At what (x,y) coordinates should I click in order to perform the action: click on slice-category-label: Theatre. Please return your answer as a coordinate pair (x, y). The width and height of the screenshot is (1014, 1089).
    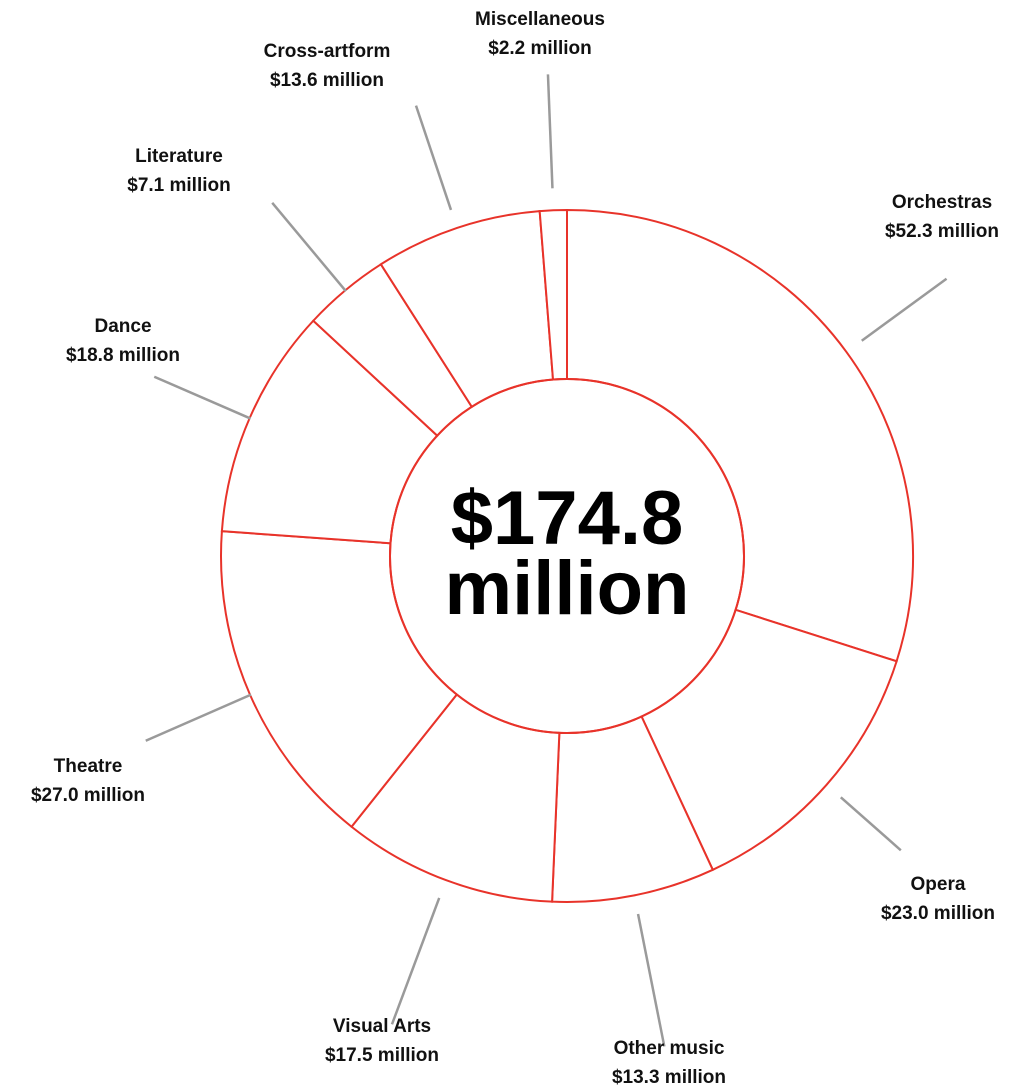
    Looking at the image, I should click on (88, 766).